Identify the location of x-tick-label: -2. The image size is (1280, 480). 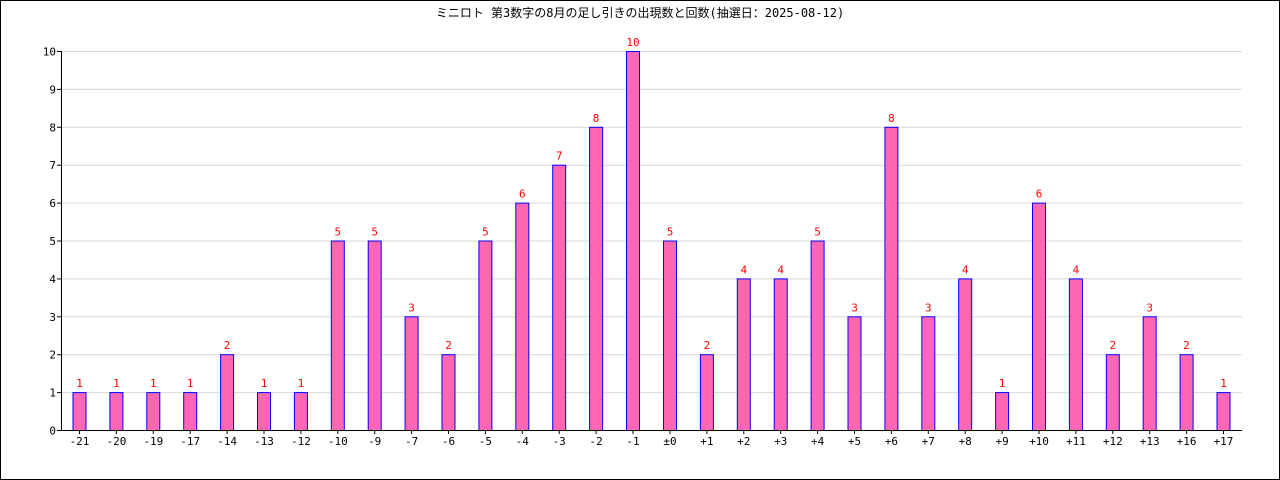
(595, 441).